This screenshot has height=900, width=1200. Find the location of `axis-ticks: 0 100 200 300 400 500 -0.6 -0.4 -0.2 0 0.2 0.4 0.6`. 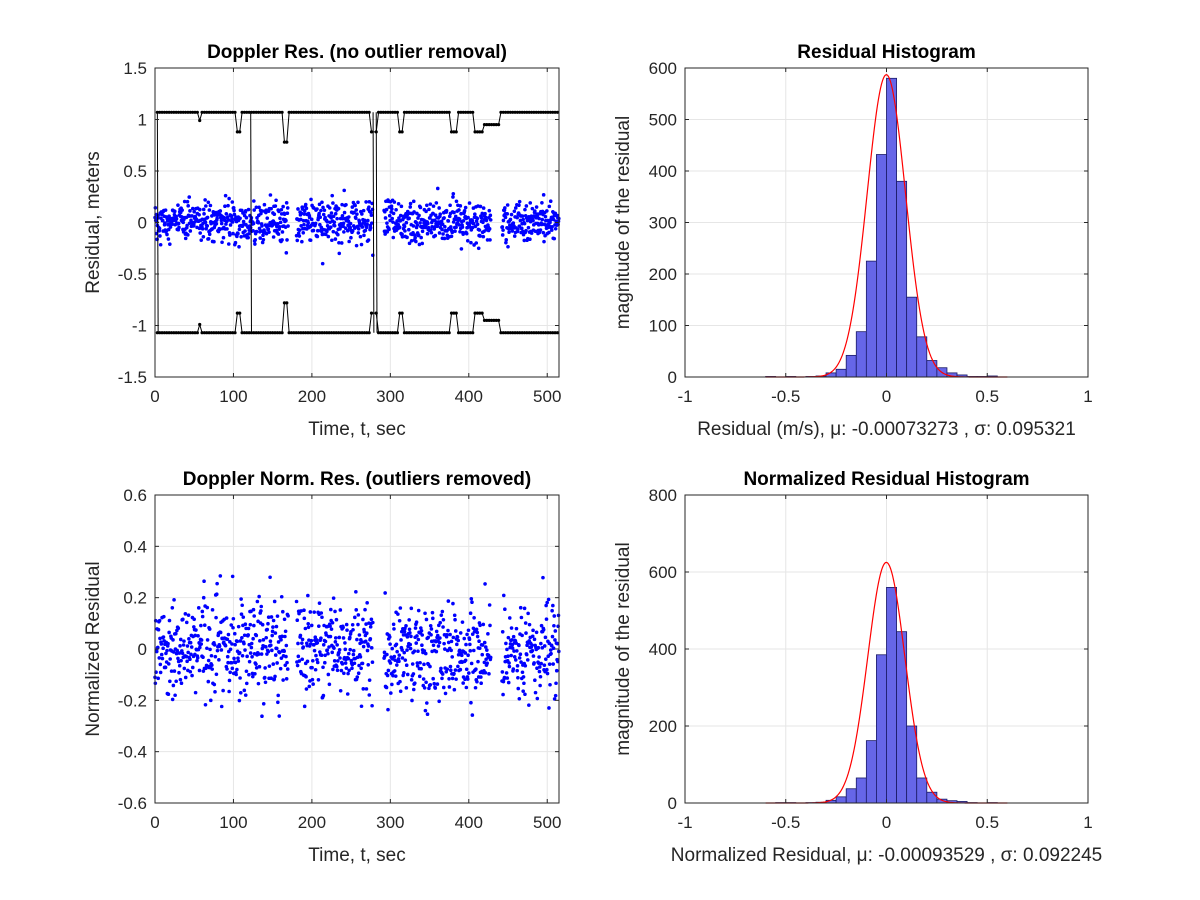

axis-ticks: 0 100 200 300 400 500 -0.6 -0.4 -0.2 0 0.2 0.4 0.6 is located at coordinates (340, 659).